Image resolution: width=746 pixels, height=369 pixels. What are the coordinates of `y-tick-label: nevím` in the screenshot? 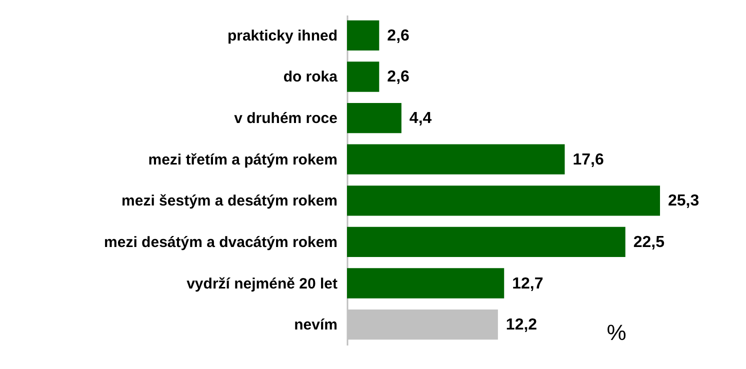 It's located at (316, 325).